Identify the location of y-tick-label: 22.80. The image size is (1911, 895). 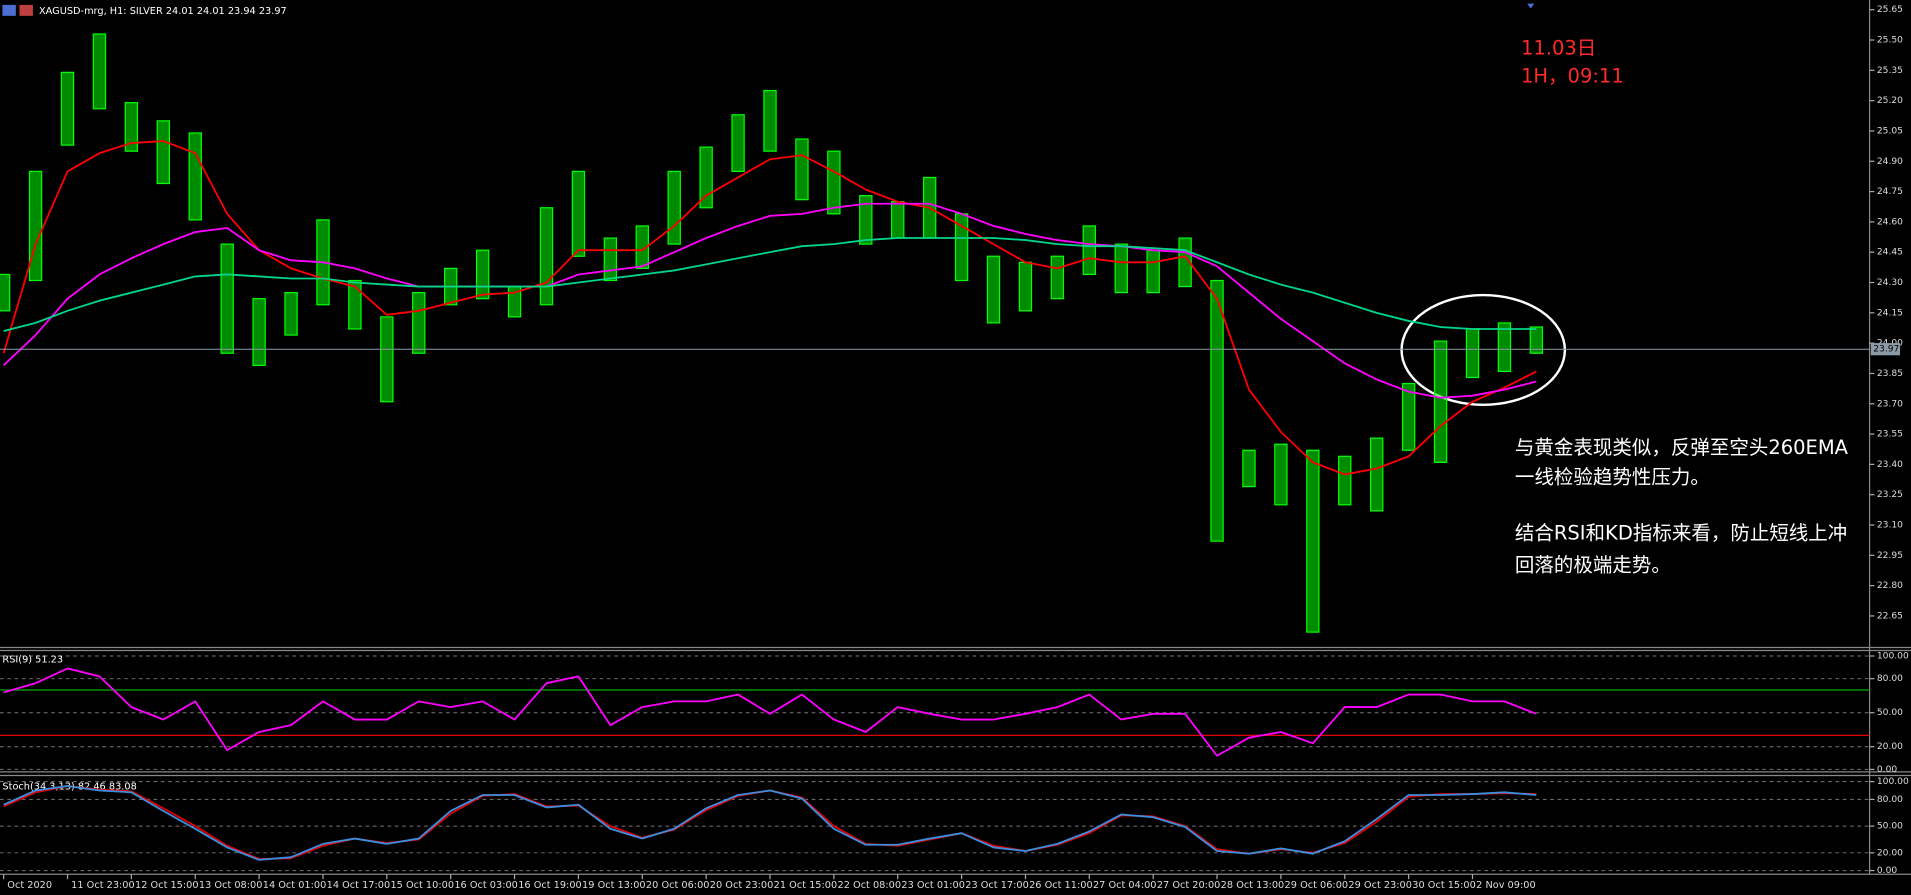
(1890, 586).